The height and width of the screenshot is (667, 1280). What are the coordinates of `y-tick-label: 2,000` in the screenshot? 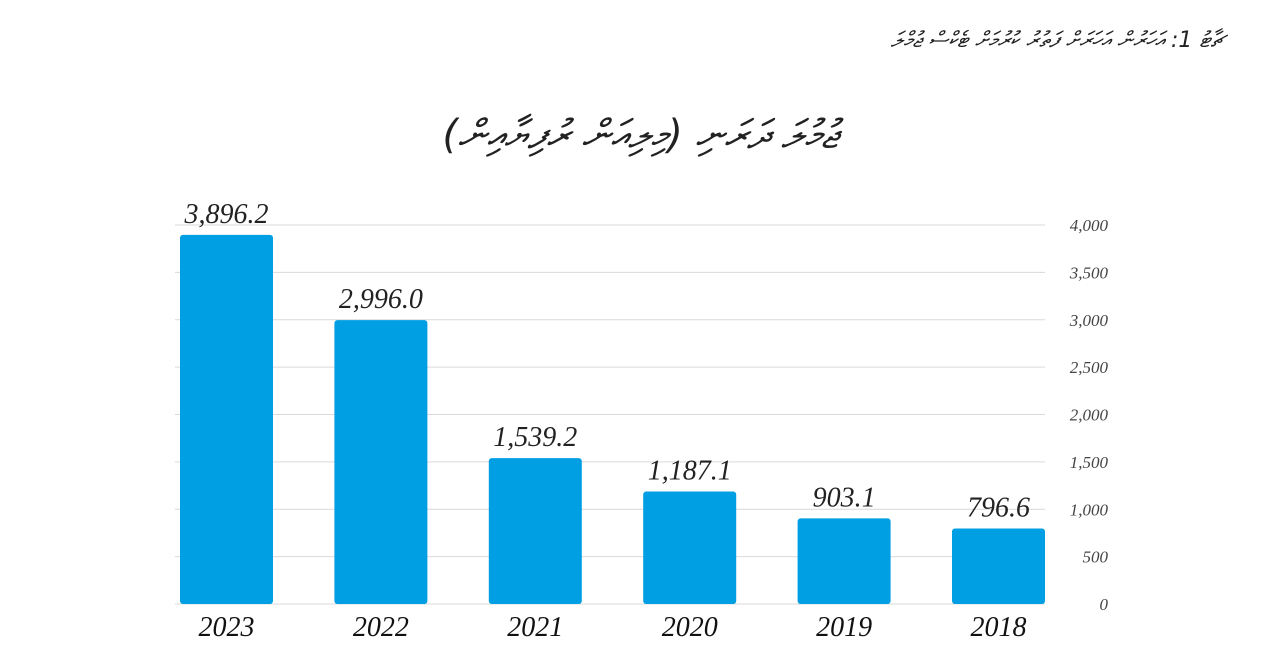 It's located at (1089, 415).